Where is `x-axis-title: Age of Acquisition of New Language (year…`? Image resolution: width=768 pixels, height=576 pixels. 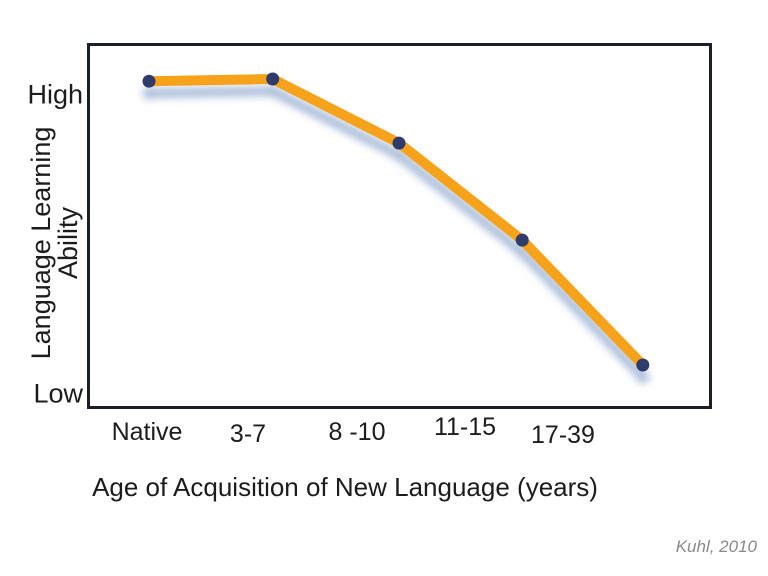 x-axis-title: Age of Acquisition of New Language (year… is located at coordinates (345, 487).